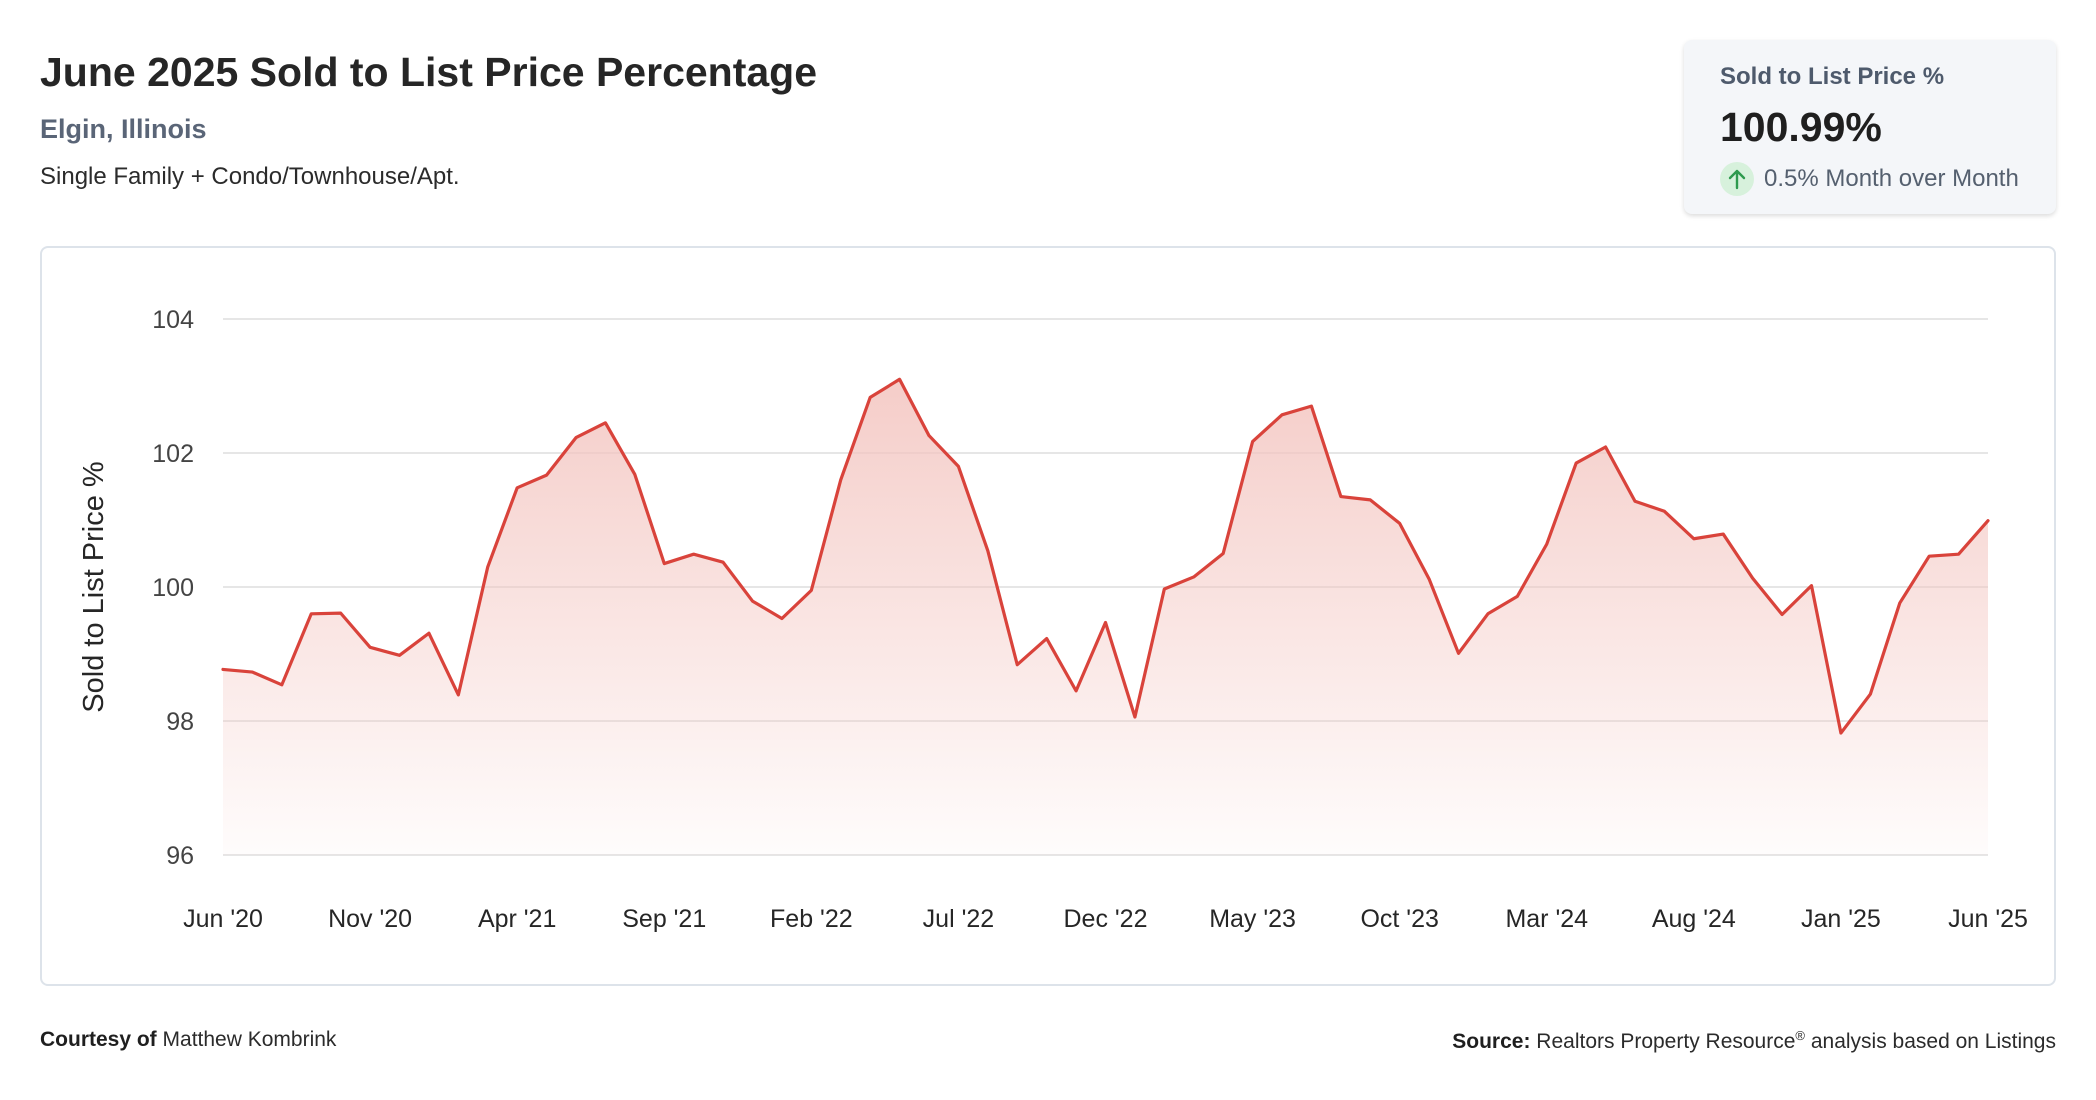 The height and width of the screenshot is (1100, 2096). I want to click on y-tick-labels: 96 98 100 102 104, so click(173, 588).